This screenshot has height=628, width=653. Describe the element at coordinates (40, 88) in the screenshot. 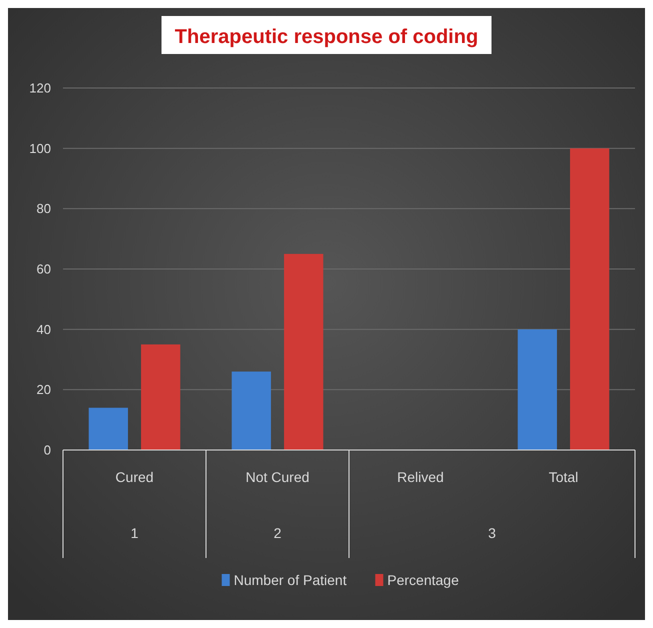

I see `y-tick-label: 120` at that location.